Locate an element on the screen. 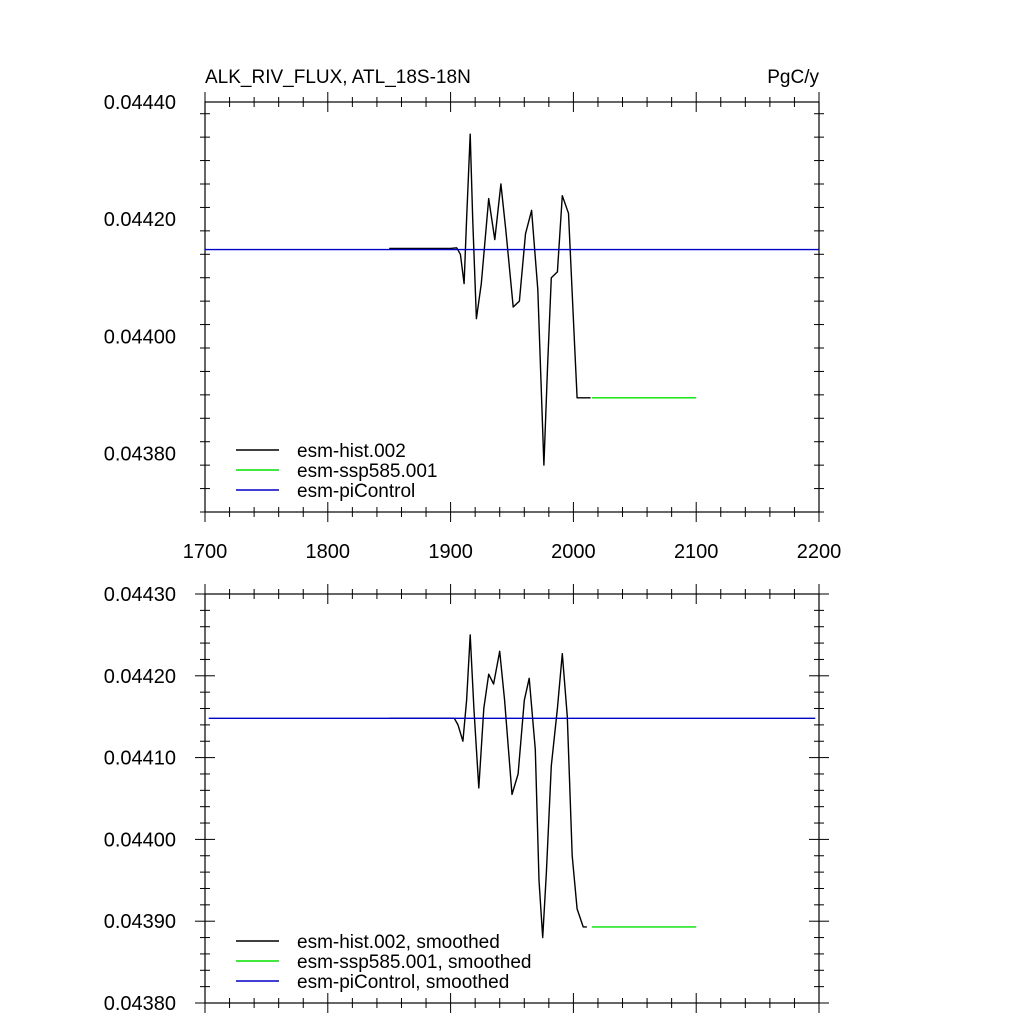 Image resolution: width=1024 pixels, height=1024 pixels. y-tick-label: 0.04410 is located at coordinates (140, 759).